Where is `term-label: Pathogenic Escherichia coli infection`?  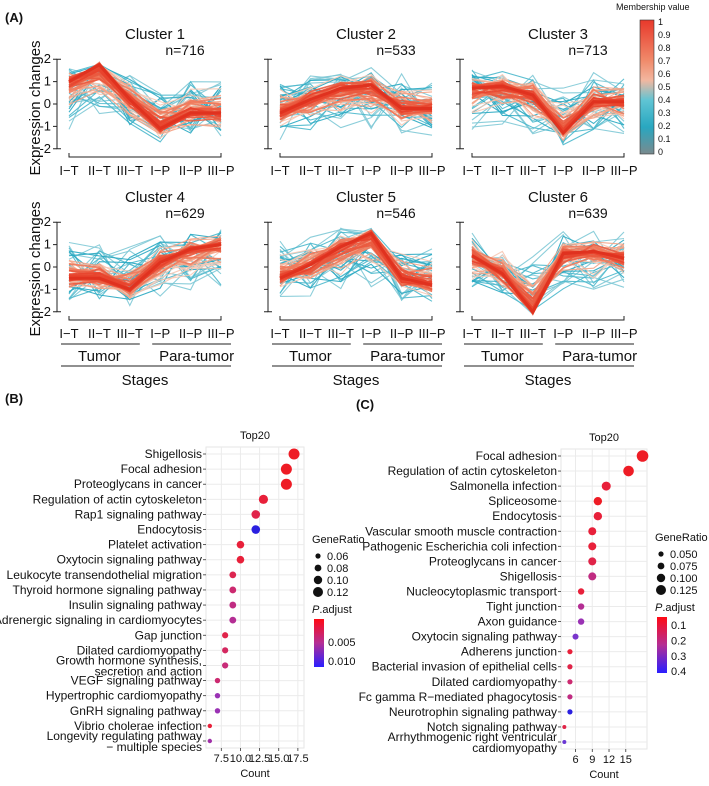 term-label: Pathogenic Escherichia coli infection is located at coordinates (459, 546).